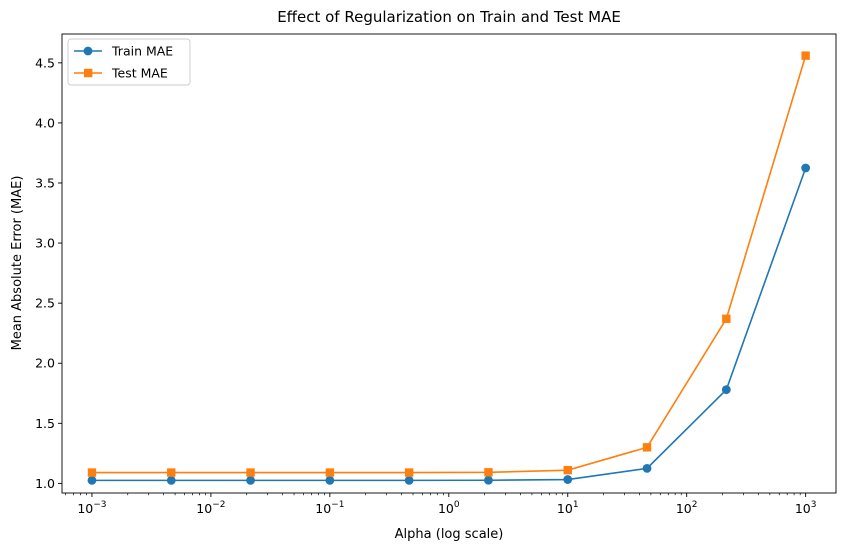  I want to click on y-axis-label: Mean Absolute Error (MAE), so click(17, 263).